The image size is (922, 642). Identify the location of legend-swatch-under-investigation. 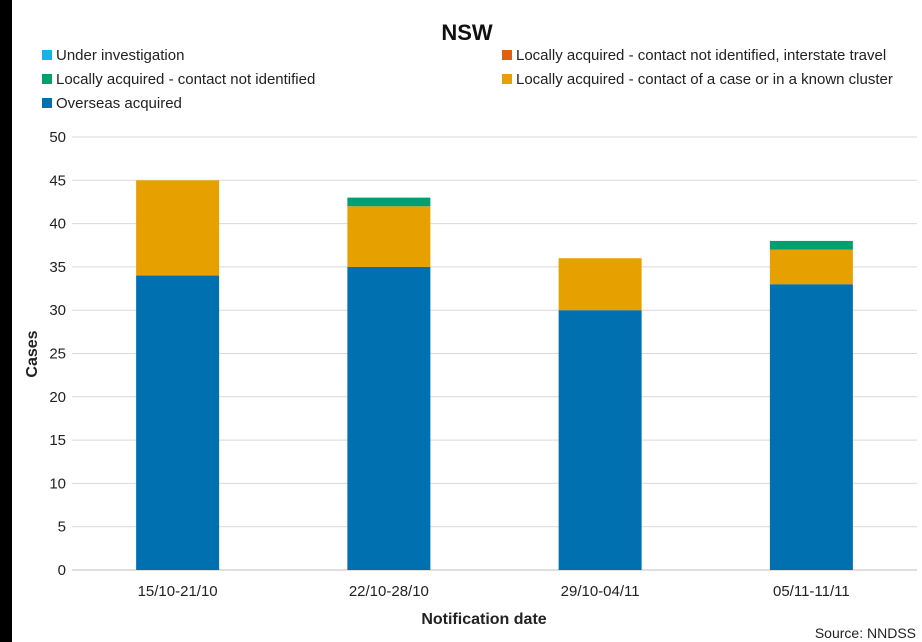
(47, 55).